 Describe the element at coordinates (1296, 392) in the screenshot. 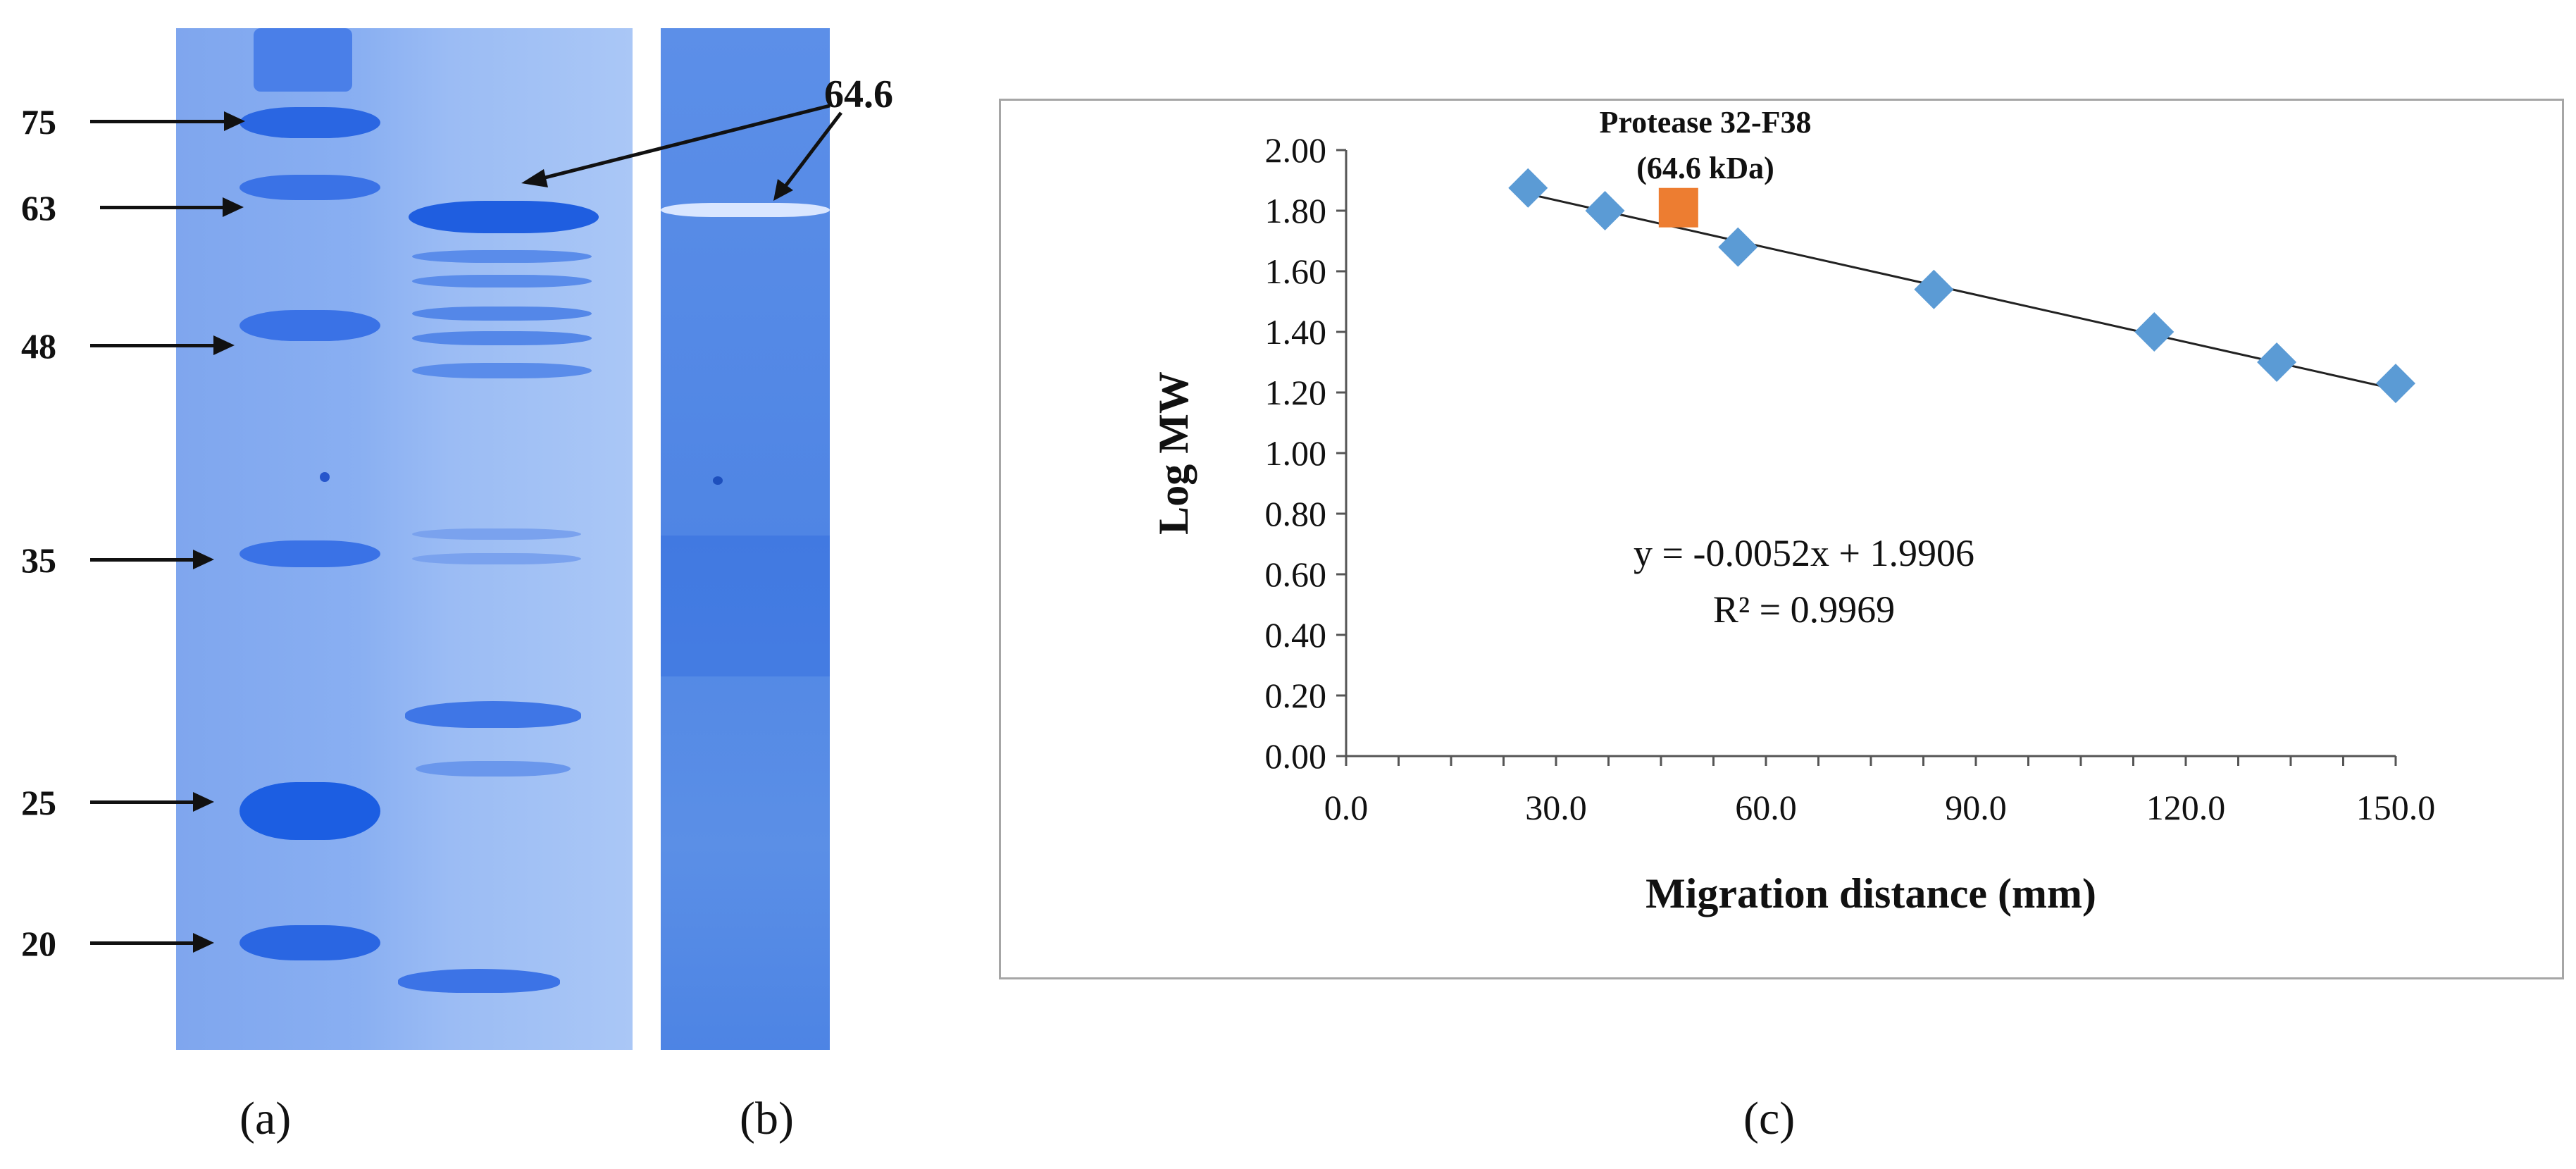

I see `y-tick-label: 1.20` at that location.